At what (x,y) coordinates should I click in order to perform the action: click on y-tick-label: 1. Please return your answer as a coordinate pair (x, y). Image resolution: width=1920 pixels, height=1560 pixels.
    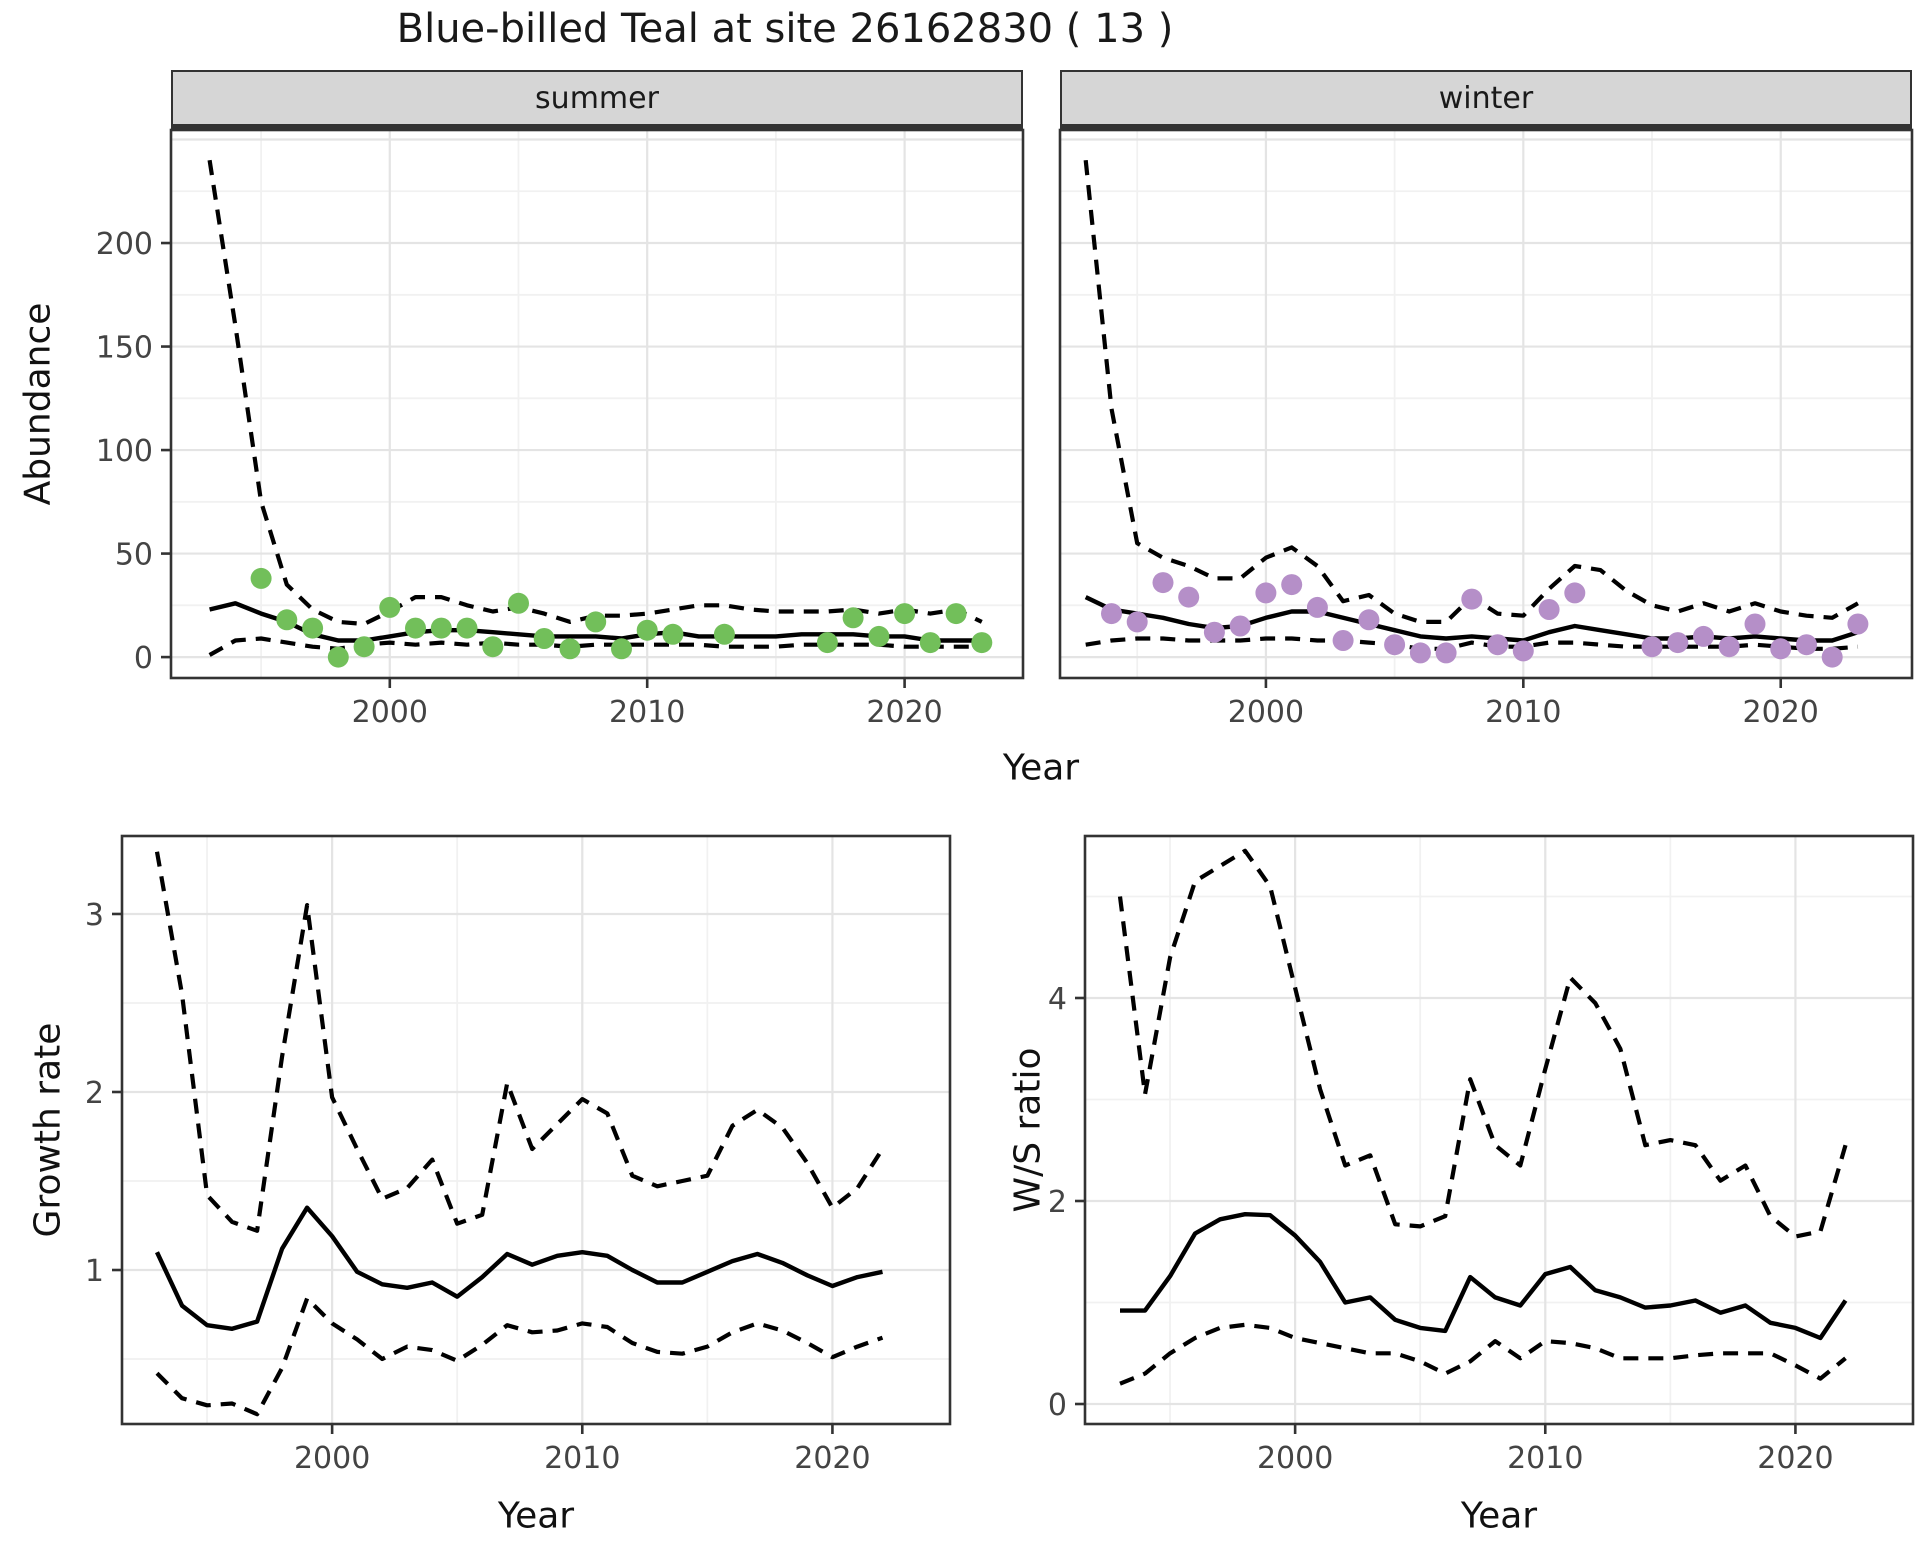
    Looking at the image, I should click on (94, 1271).